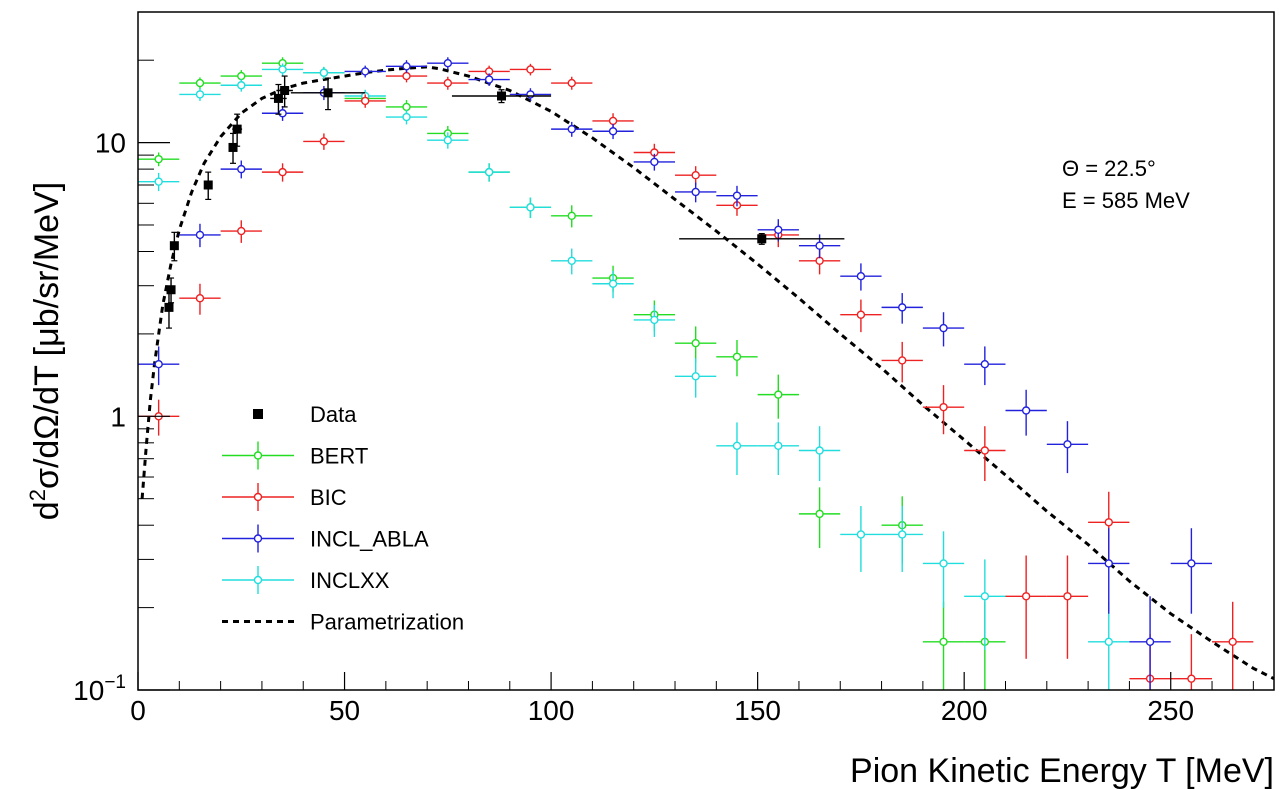  I want to click on x-tick-label: 150, so click(757, 710).